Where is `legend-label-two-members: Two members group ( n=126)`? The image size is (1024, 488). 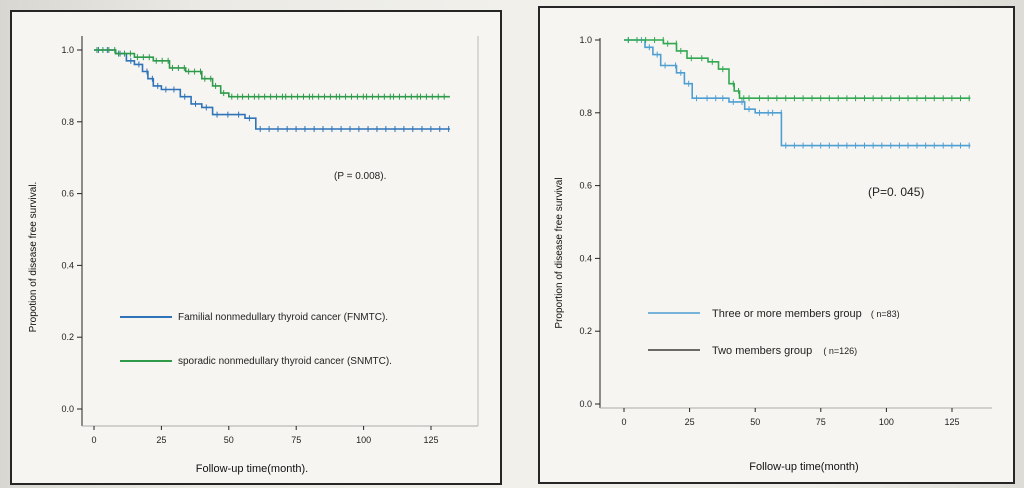
legend-label-two-members: Two members group ( n=126) is located at coordinates (784, 351).